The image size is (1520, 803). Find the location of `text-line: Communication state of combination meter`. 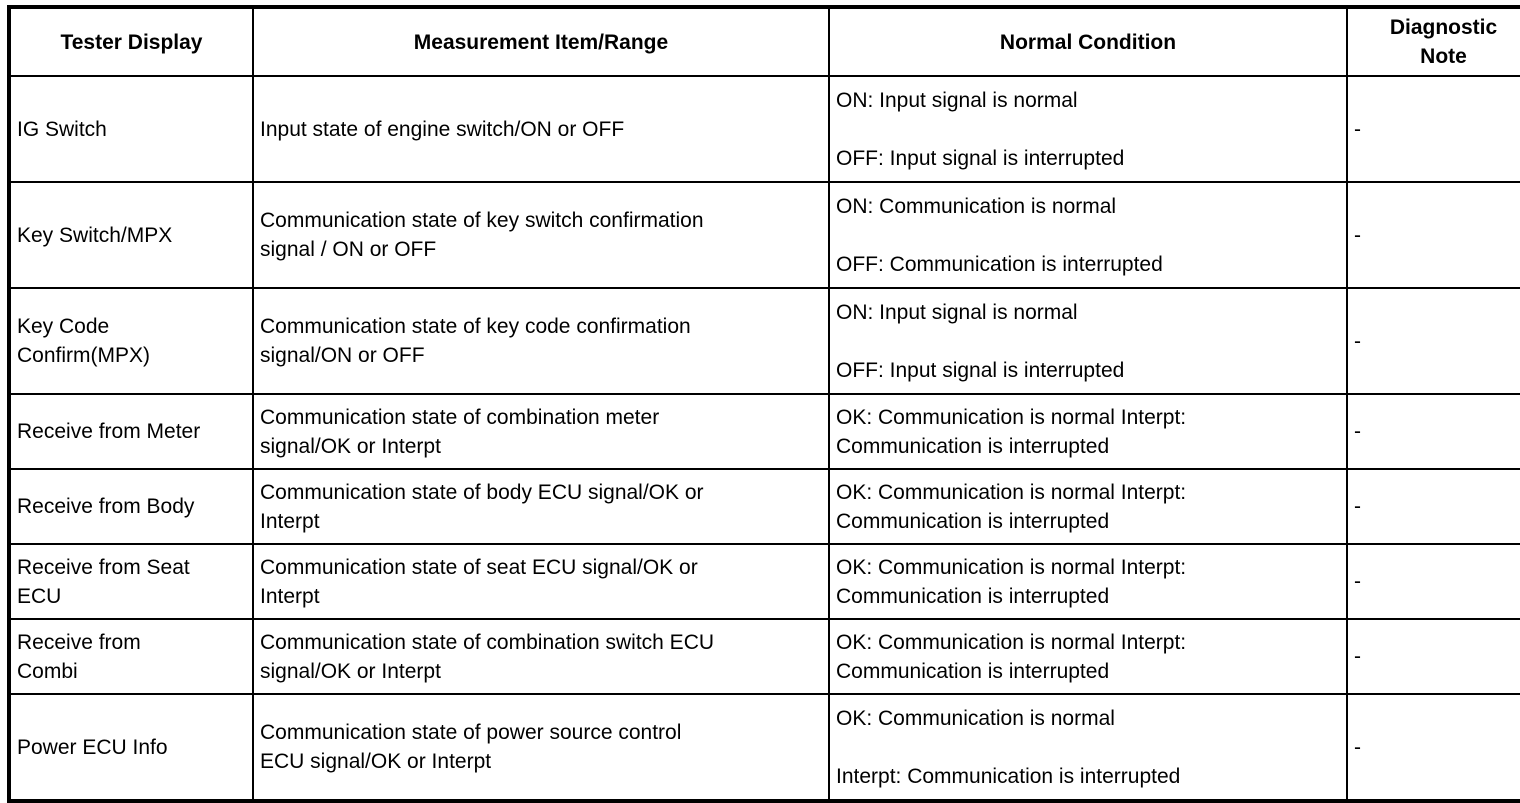

text-line: Communication state of combination meter is located at coordinates (460, 417).